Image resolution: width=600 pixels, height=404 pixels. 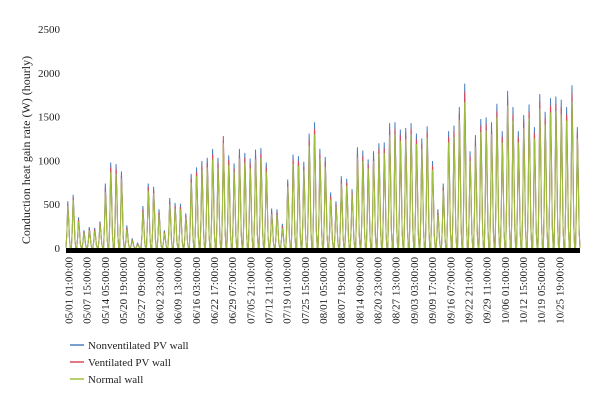 I want to click on x-tick-label: 08/07 19:00:00, so click(x=342, y=290).